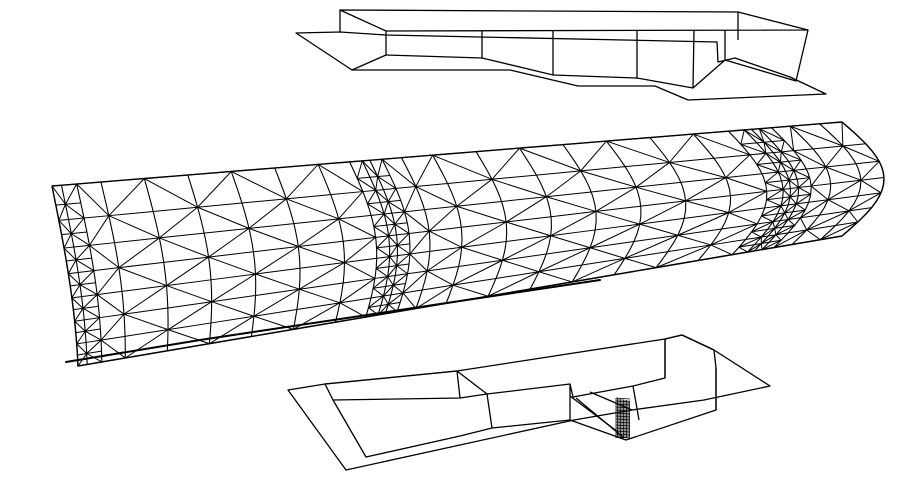 The width and height of the screenshot is (923, 480). I want to click on bottom-plate-mesh-line, so click(623, 401).